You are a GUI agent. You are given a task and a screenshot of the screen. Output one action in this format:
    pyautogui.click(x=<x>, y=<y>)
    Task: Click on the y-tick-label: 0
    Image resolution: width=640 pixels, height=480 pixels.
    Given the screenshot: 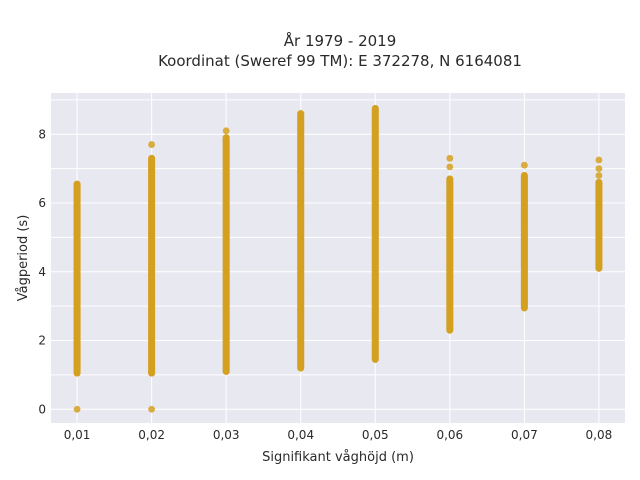 What is the action you would take?
    pyautogui.click(x=42, y=409)
    